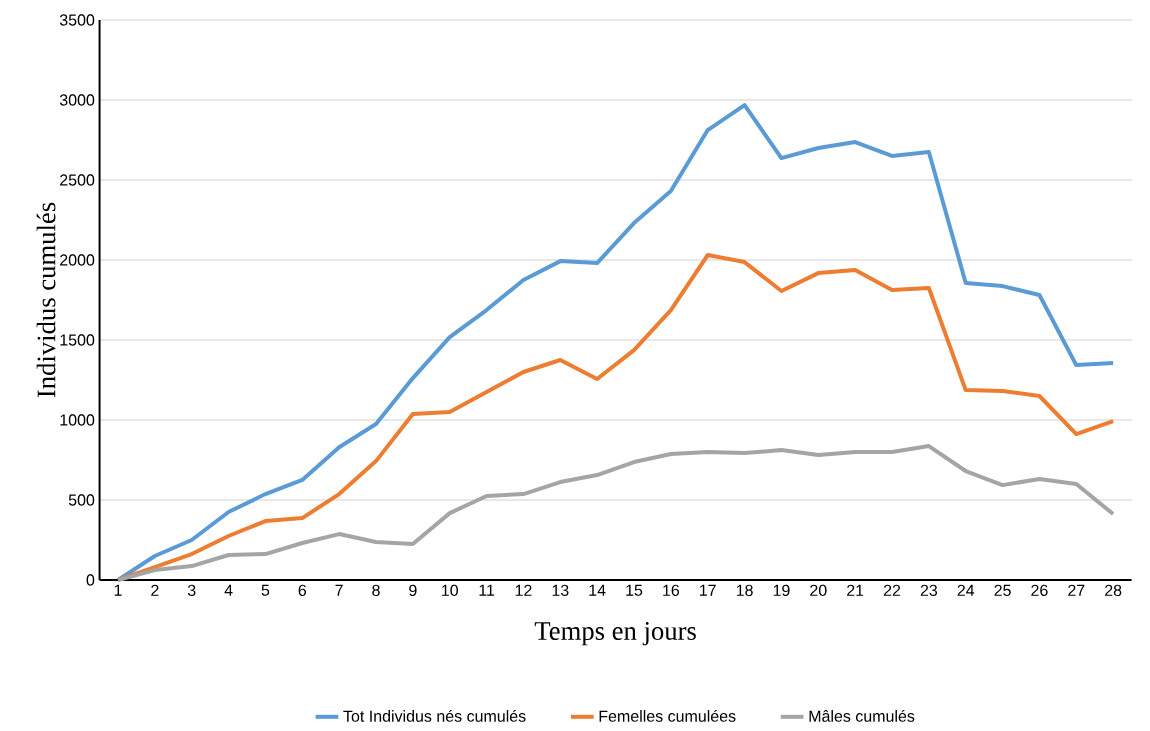 Image resolution: width=1150 pixels, height=731 pixels. Describe the element at coordinates (615, 634) in the screenshot. I see `x-axis-title: Temps en jours` at that location.